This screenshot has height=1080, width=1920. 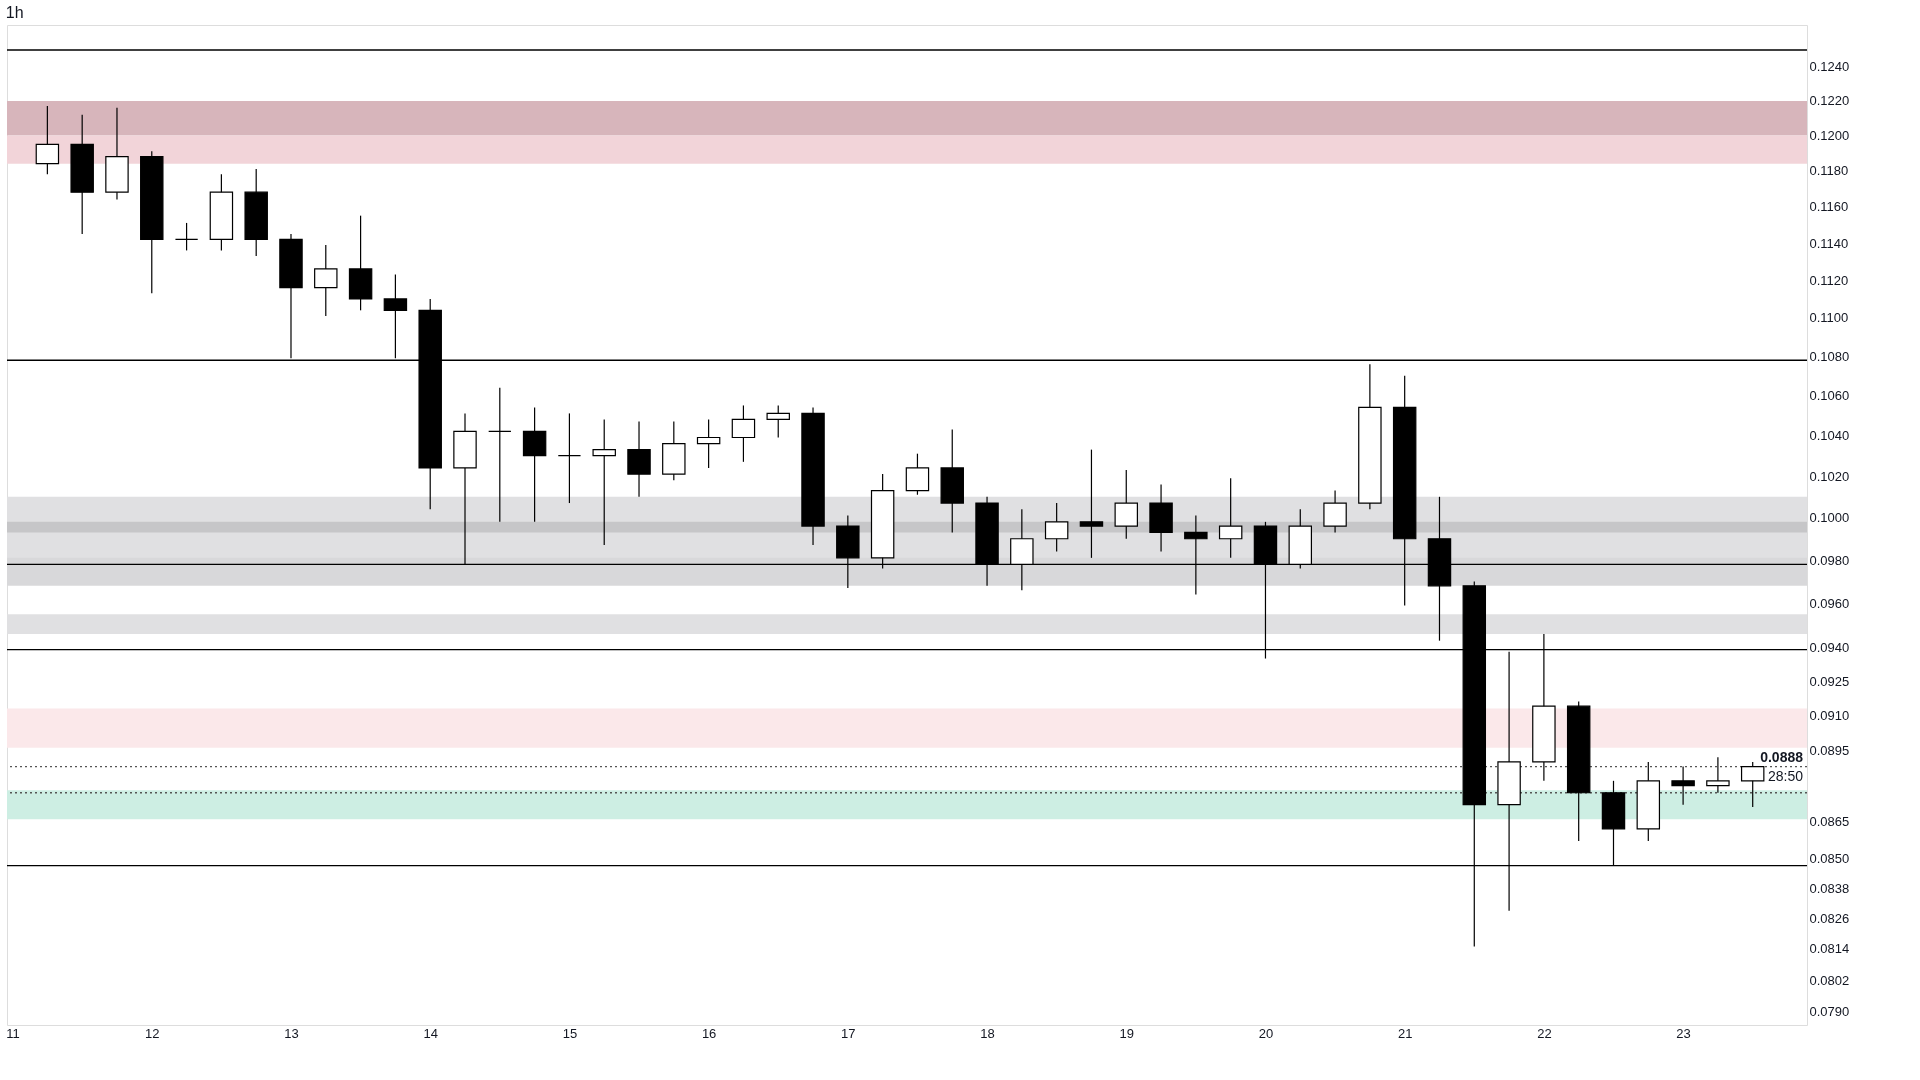 I want to click on y-tick-label: 0.0814, so click(x=1829, y=949).